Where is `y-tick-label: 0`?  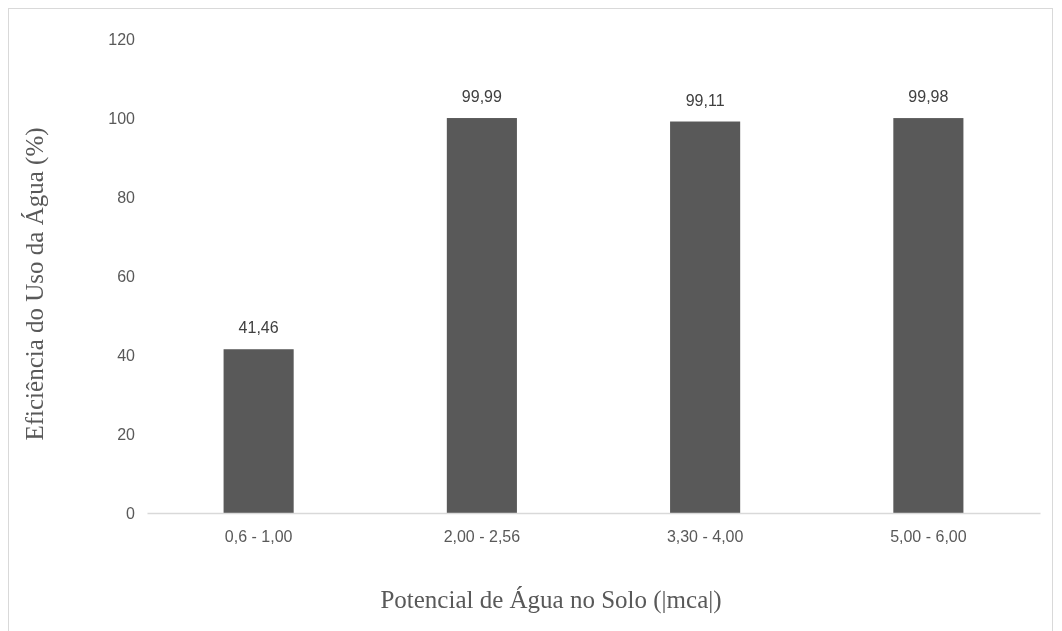 y-tick-label: 0 is located at coordinates (131, 513).